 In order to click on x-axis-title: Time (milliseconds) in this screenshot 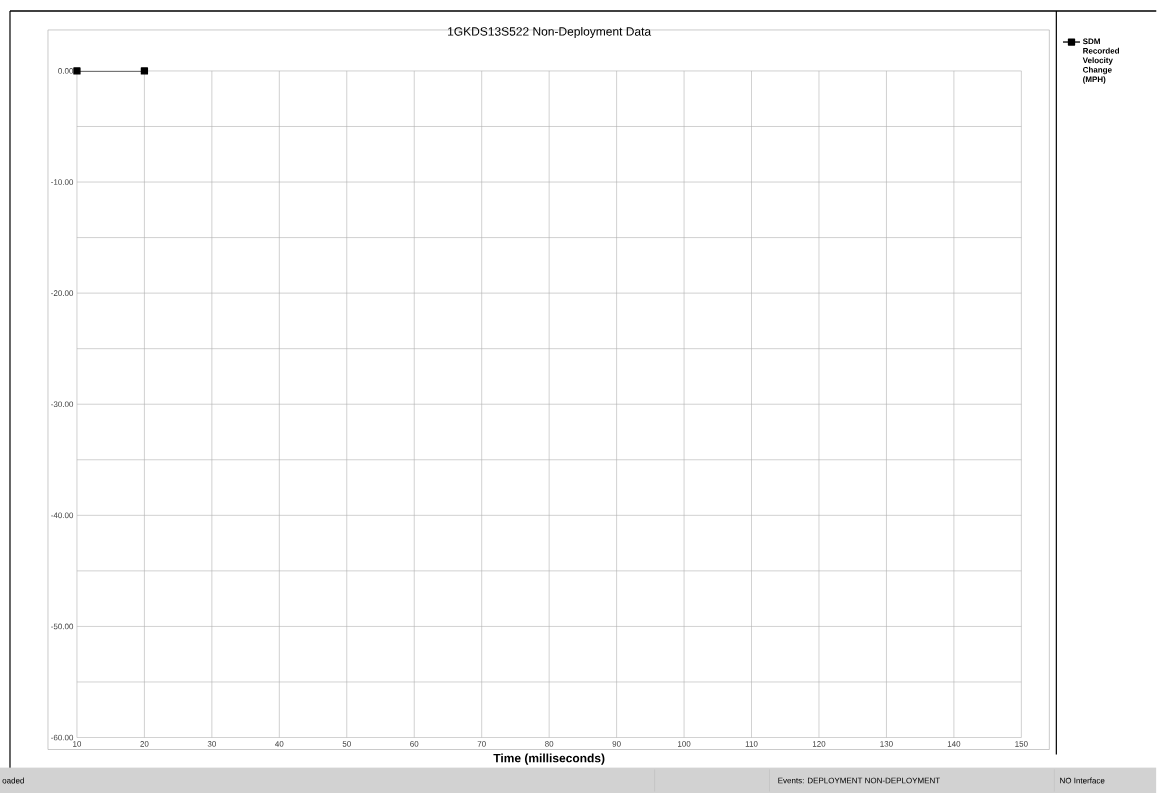, I will do `click(549, 759)`.